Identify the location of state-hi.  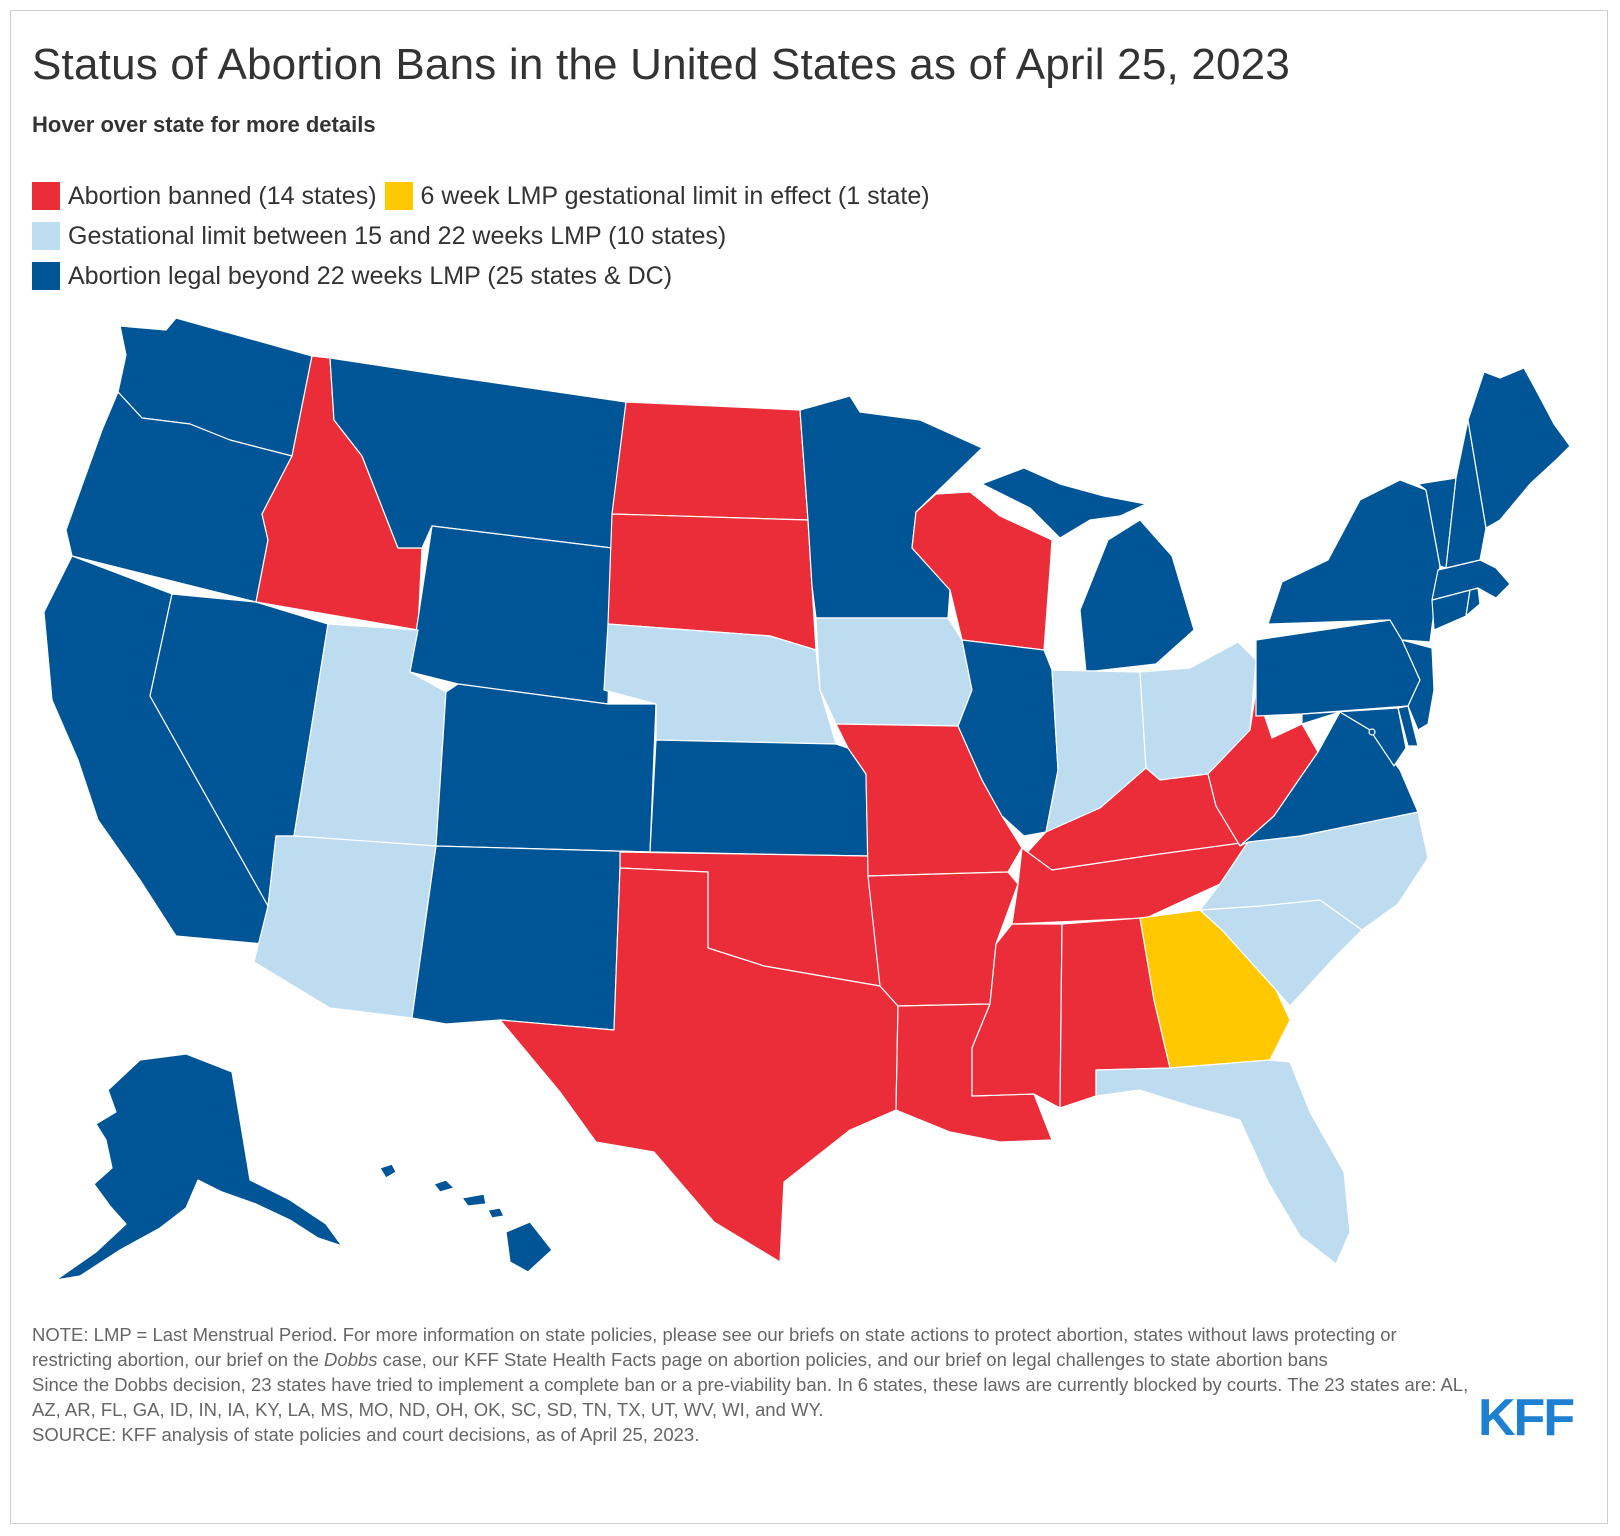
(466, 1218).